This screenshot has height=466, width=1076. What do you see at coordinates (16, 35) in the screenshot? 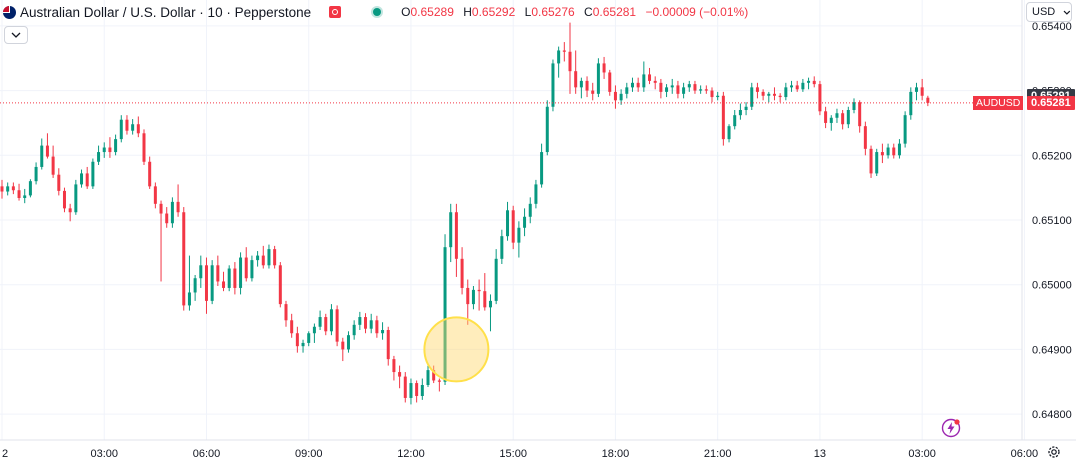
I see `collapse-legend-button` at bounding box center [16, 35].